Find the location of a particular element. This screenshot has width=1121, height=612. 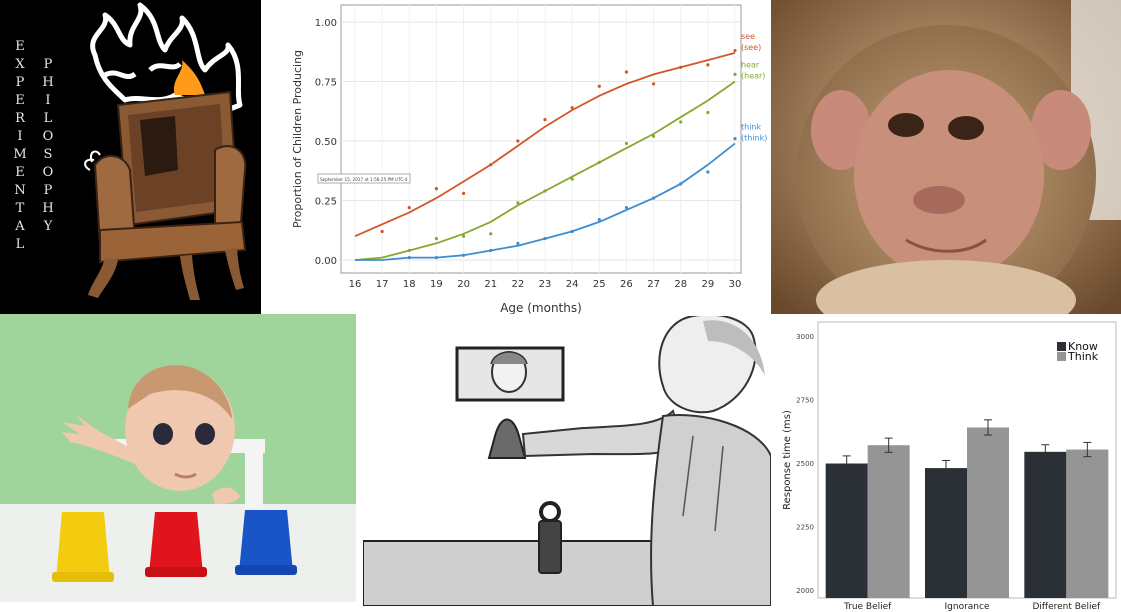

x-tick-label: 29 is located at coordinates (707, 284).